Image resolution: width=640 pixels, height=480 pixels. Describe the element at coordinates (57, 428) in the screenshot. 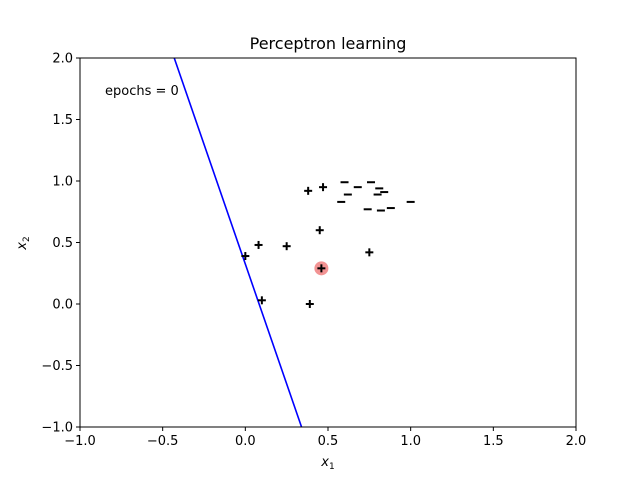

I see `y-tick-label: −1.0` at that location.